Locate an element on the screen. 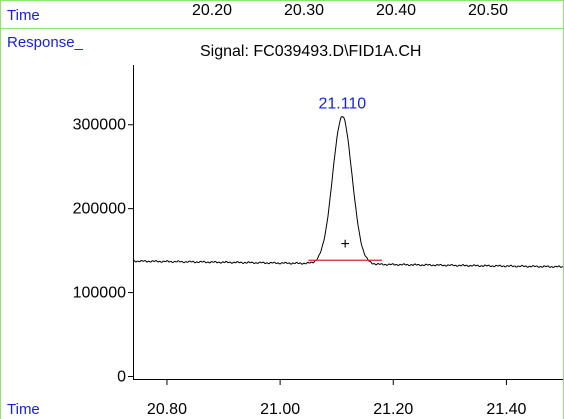 The image size is (564, 419). header-time-label: Time is located at coordinates (23, 15).